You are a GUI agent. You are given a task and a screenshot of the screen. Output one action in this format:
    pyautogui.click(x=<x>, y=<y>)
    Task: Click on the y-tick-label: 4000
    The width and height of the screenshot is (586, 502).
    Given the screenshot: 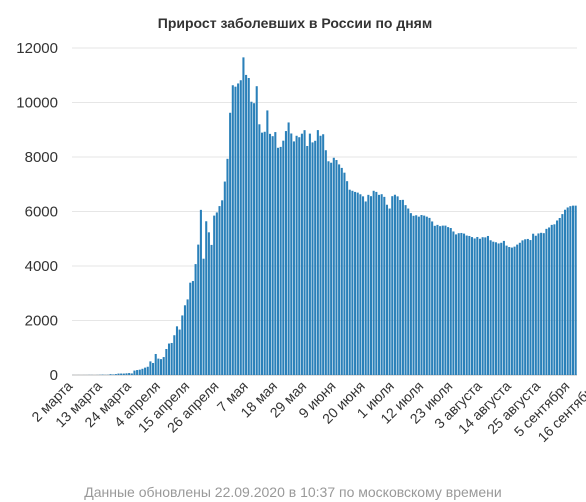 What is the action you would take?
    pyautogui.click(x=41, y=266)
    